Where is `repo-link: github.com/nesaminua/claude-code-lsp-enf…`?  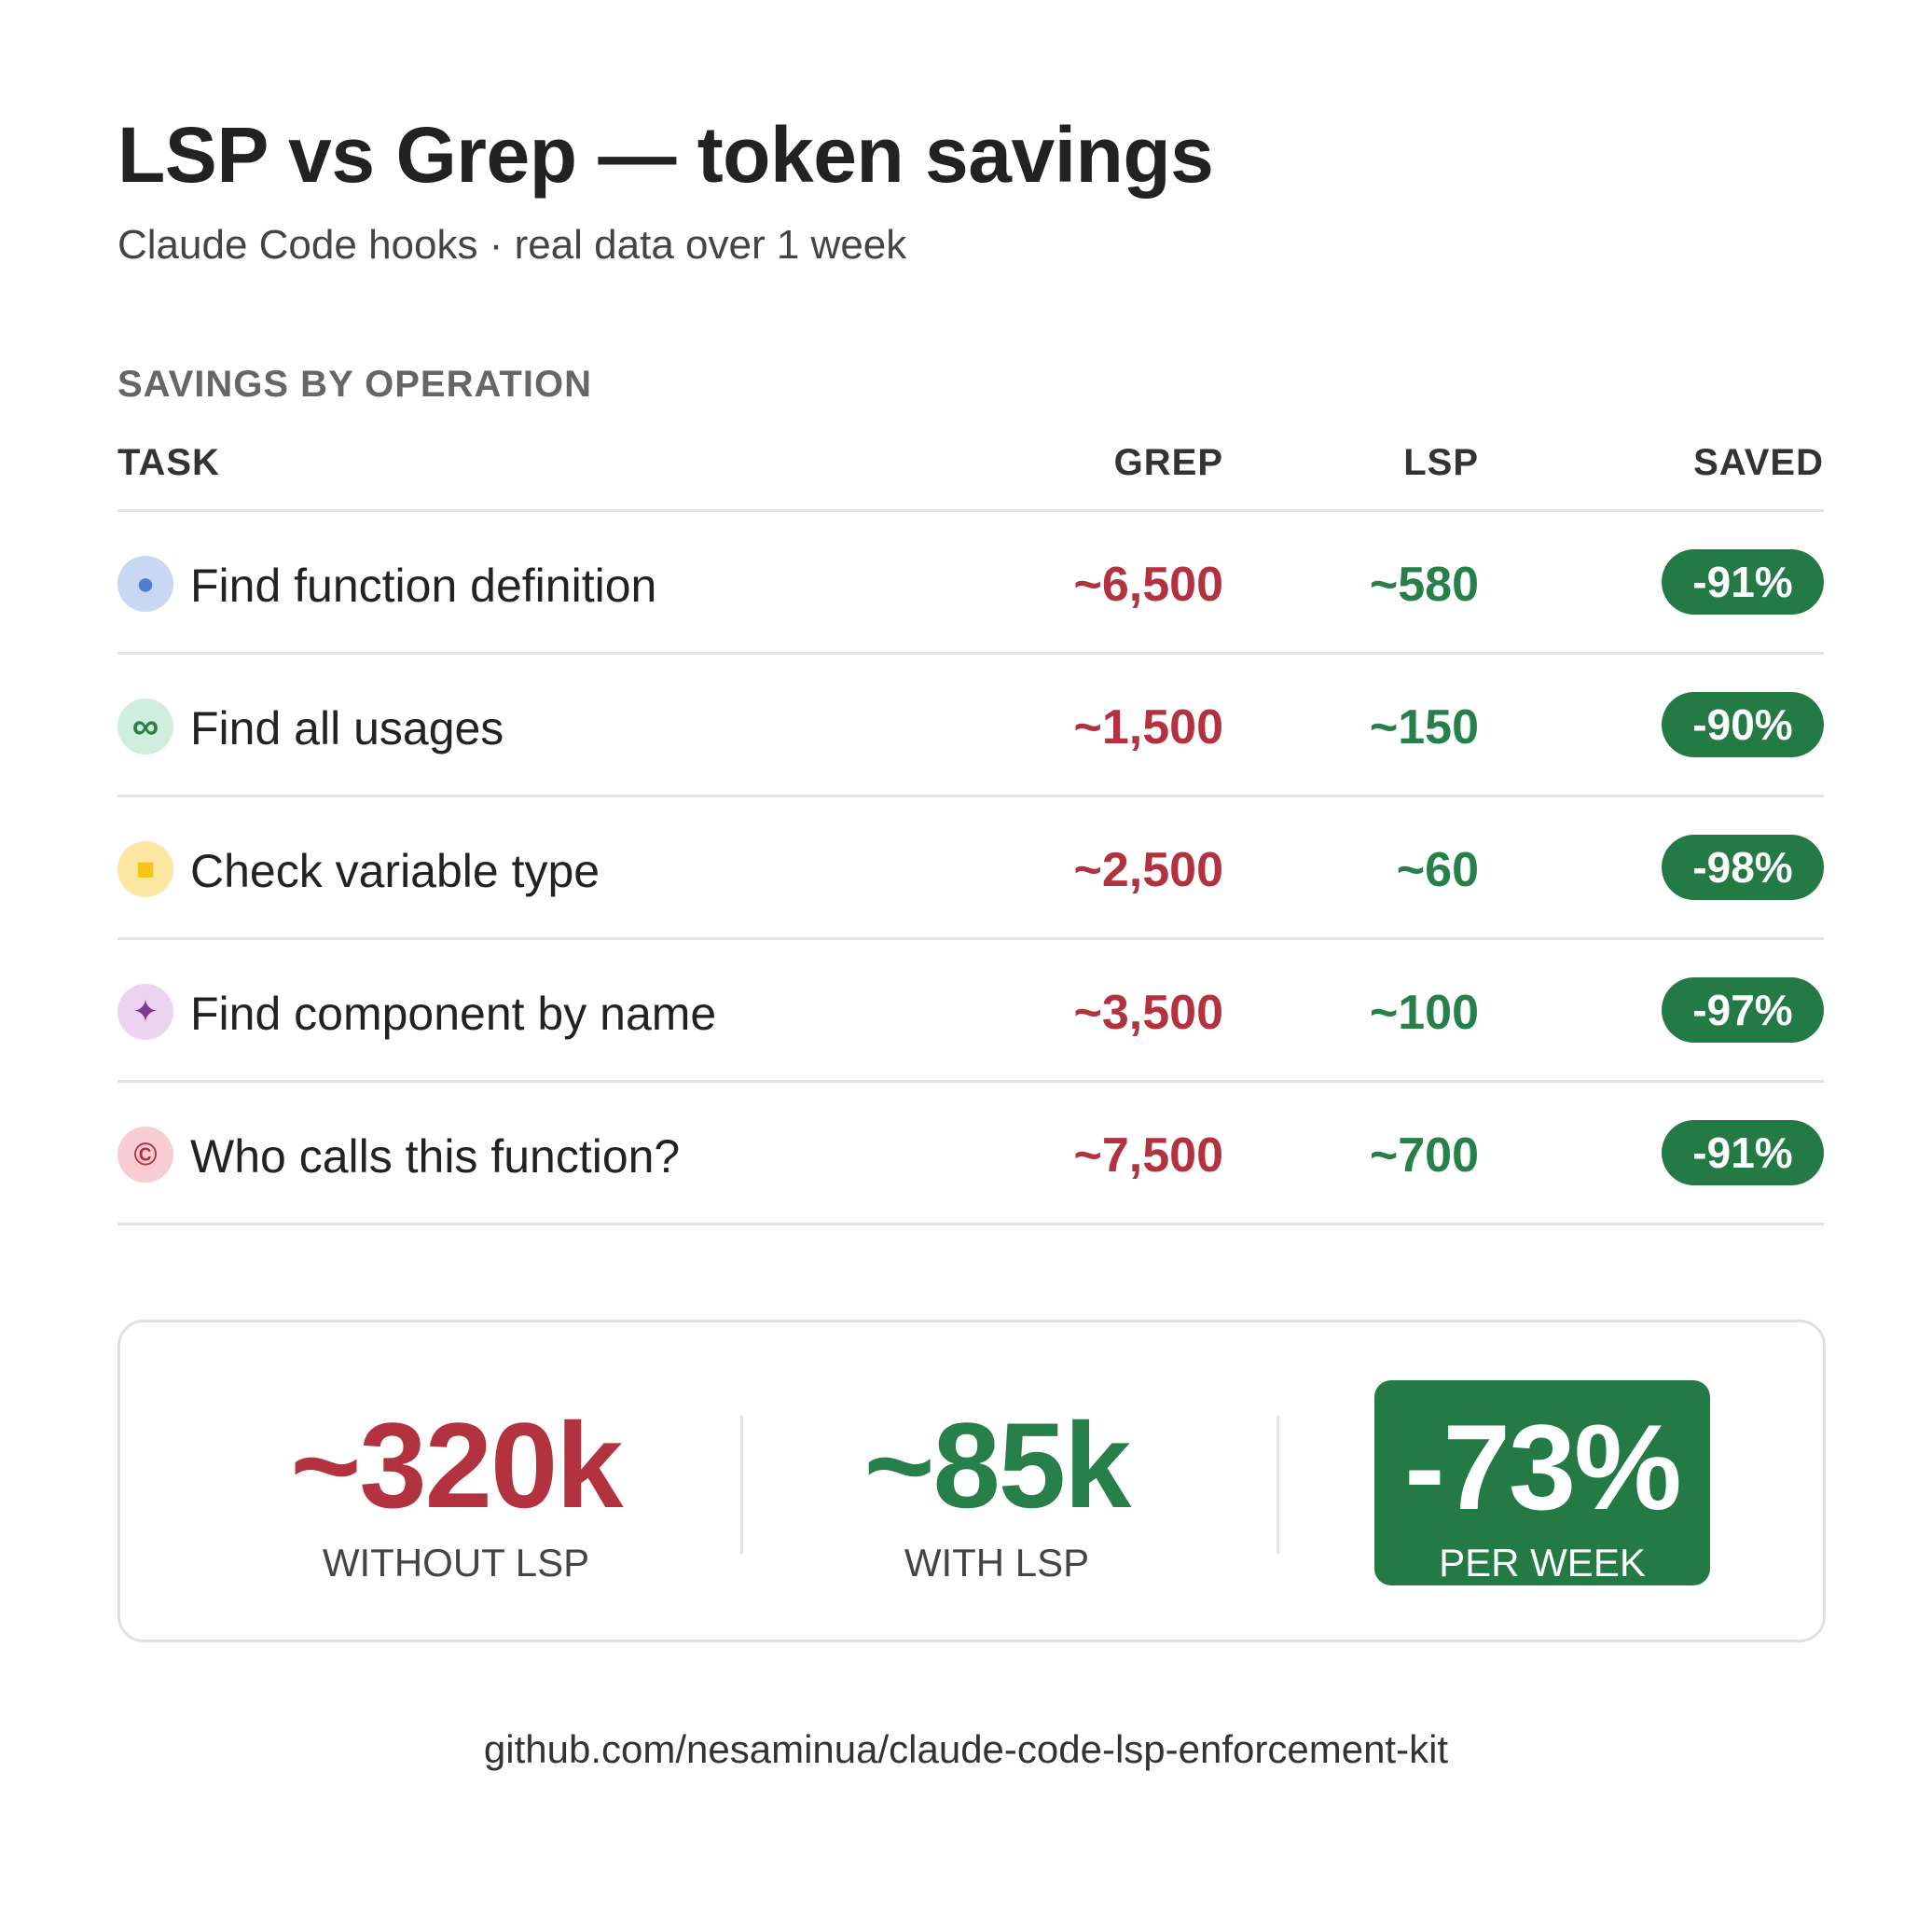 repo-link: github.com/nesaminua/claude-code-lsp-enf… is located at coordinates (966, 1749).